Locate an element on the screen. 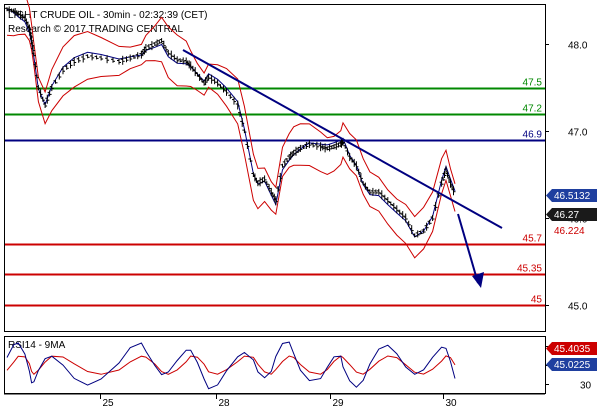 The height and width of the screenshot is (420, 609). y-tick-label: 45.0 is located at coordinates (578, 307).